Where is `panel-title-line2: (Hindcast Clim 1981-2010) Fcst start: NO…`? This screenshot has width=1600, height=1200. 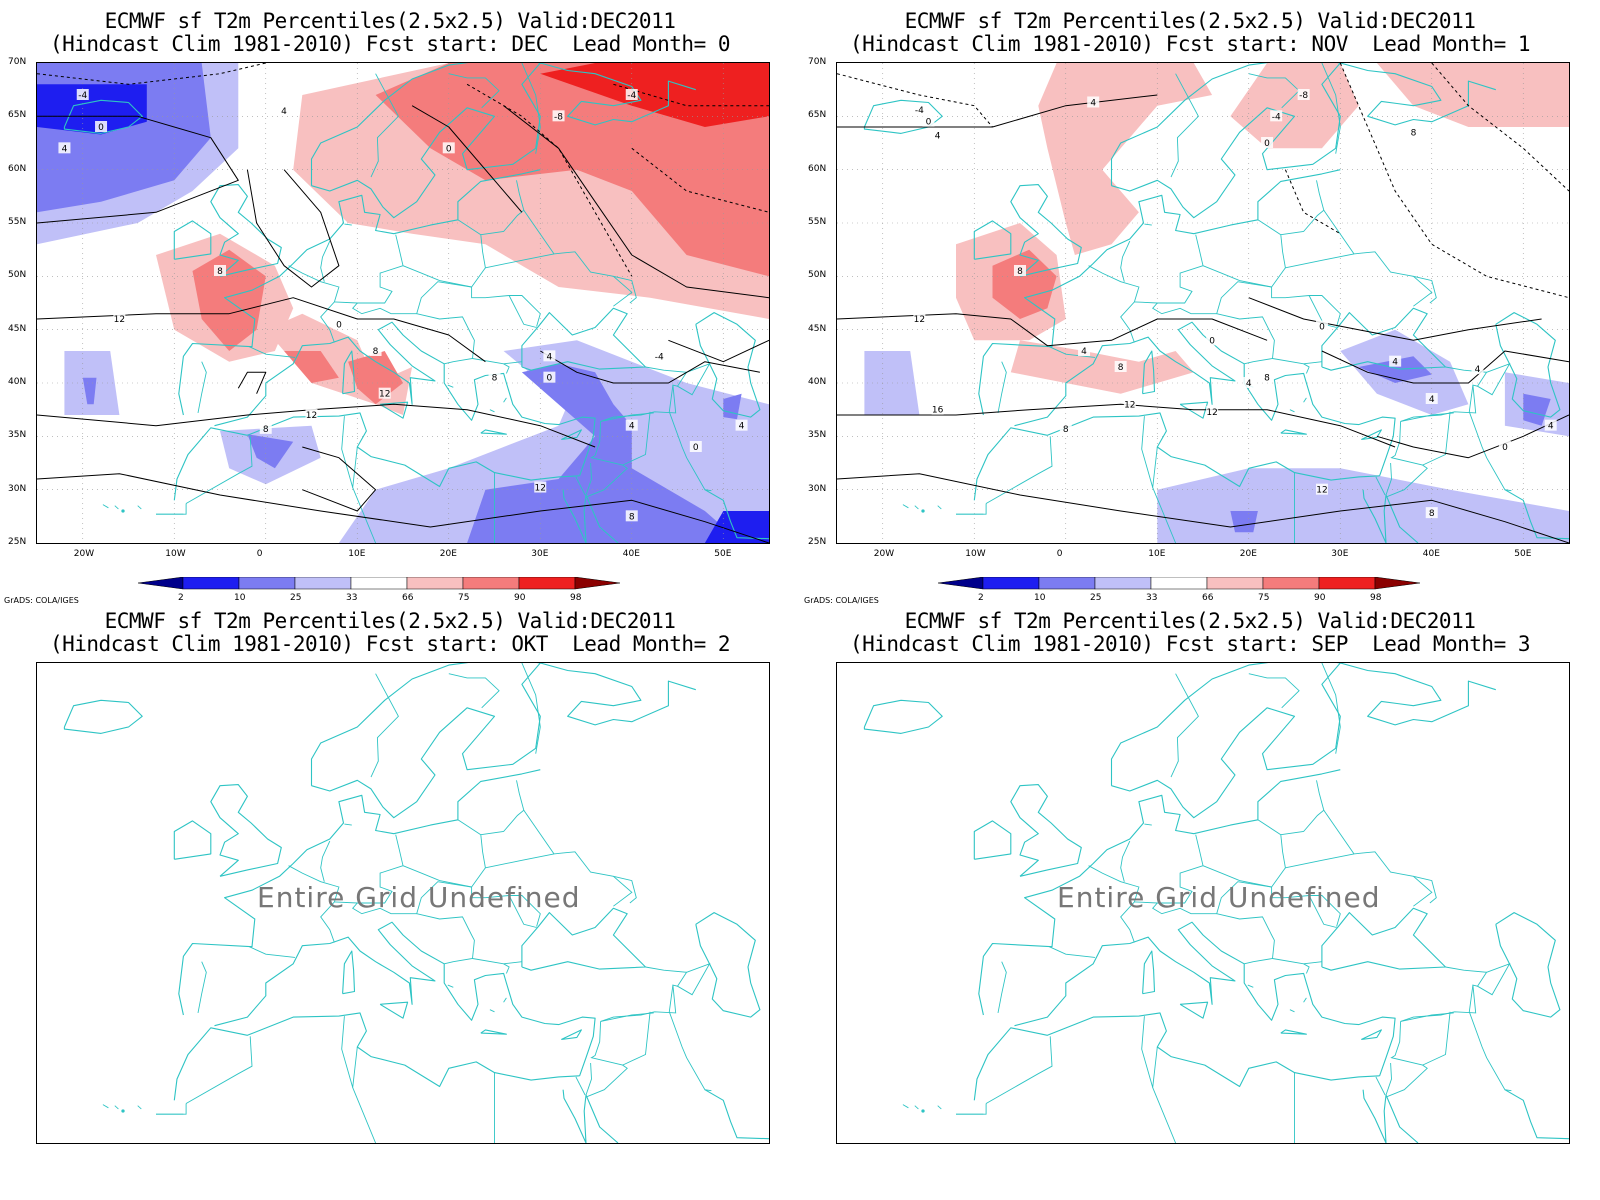
panel-title-line2: (Hindcast Clim 1981-2010) Fcst start: NO… is located at coordinates (1190, 44).